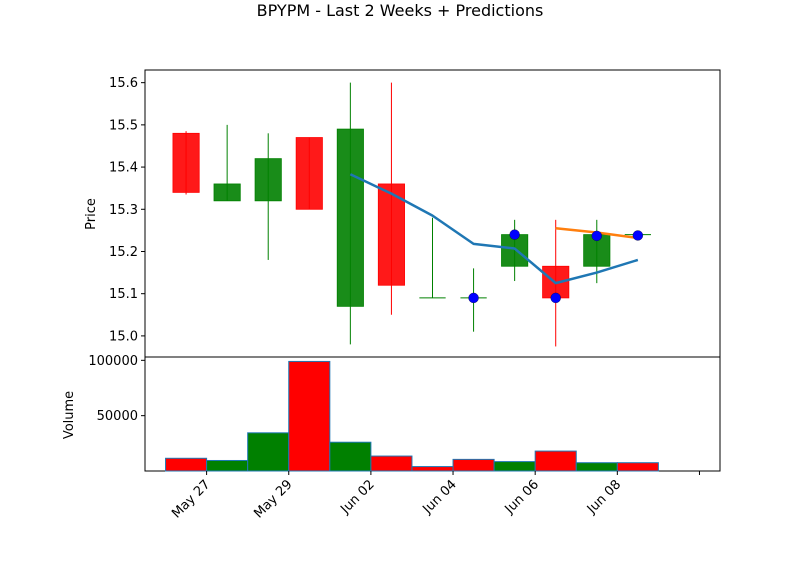  Describe the element at coordinates (273, 499) in the screenshot. I see `x-tick-label: May 29` at that location.